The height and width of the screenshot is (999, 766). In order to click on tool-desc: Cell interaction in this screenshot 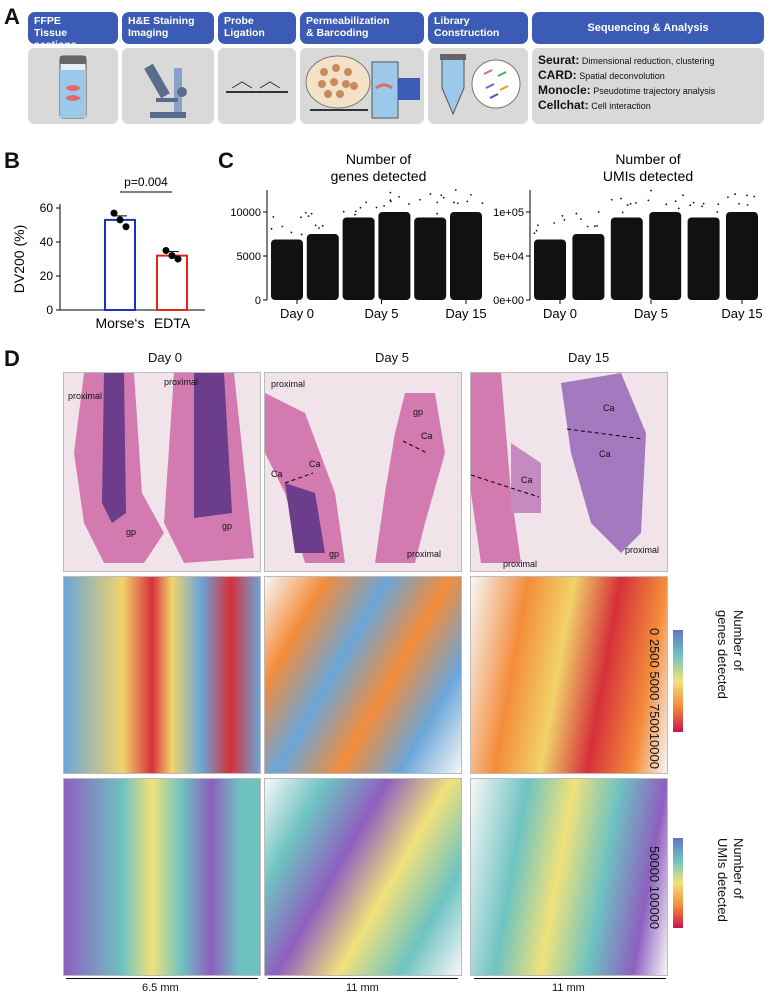, I will do `click(621, 106)`.